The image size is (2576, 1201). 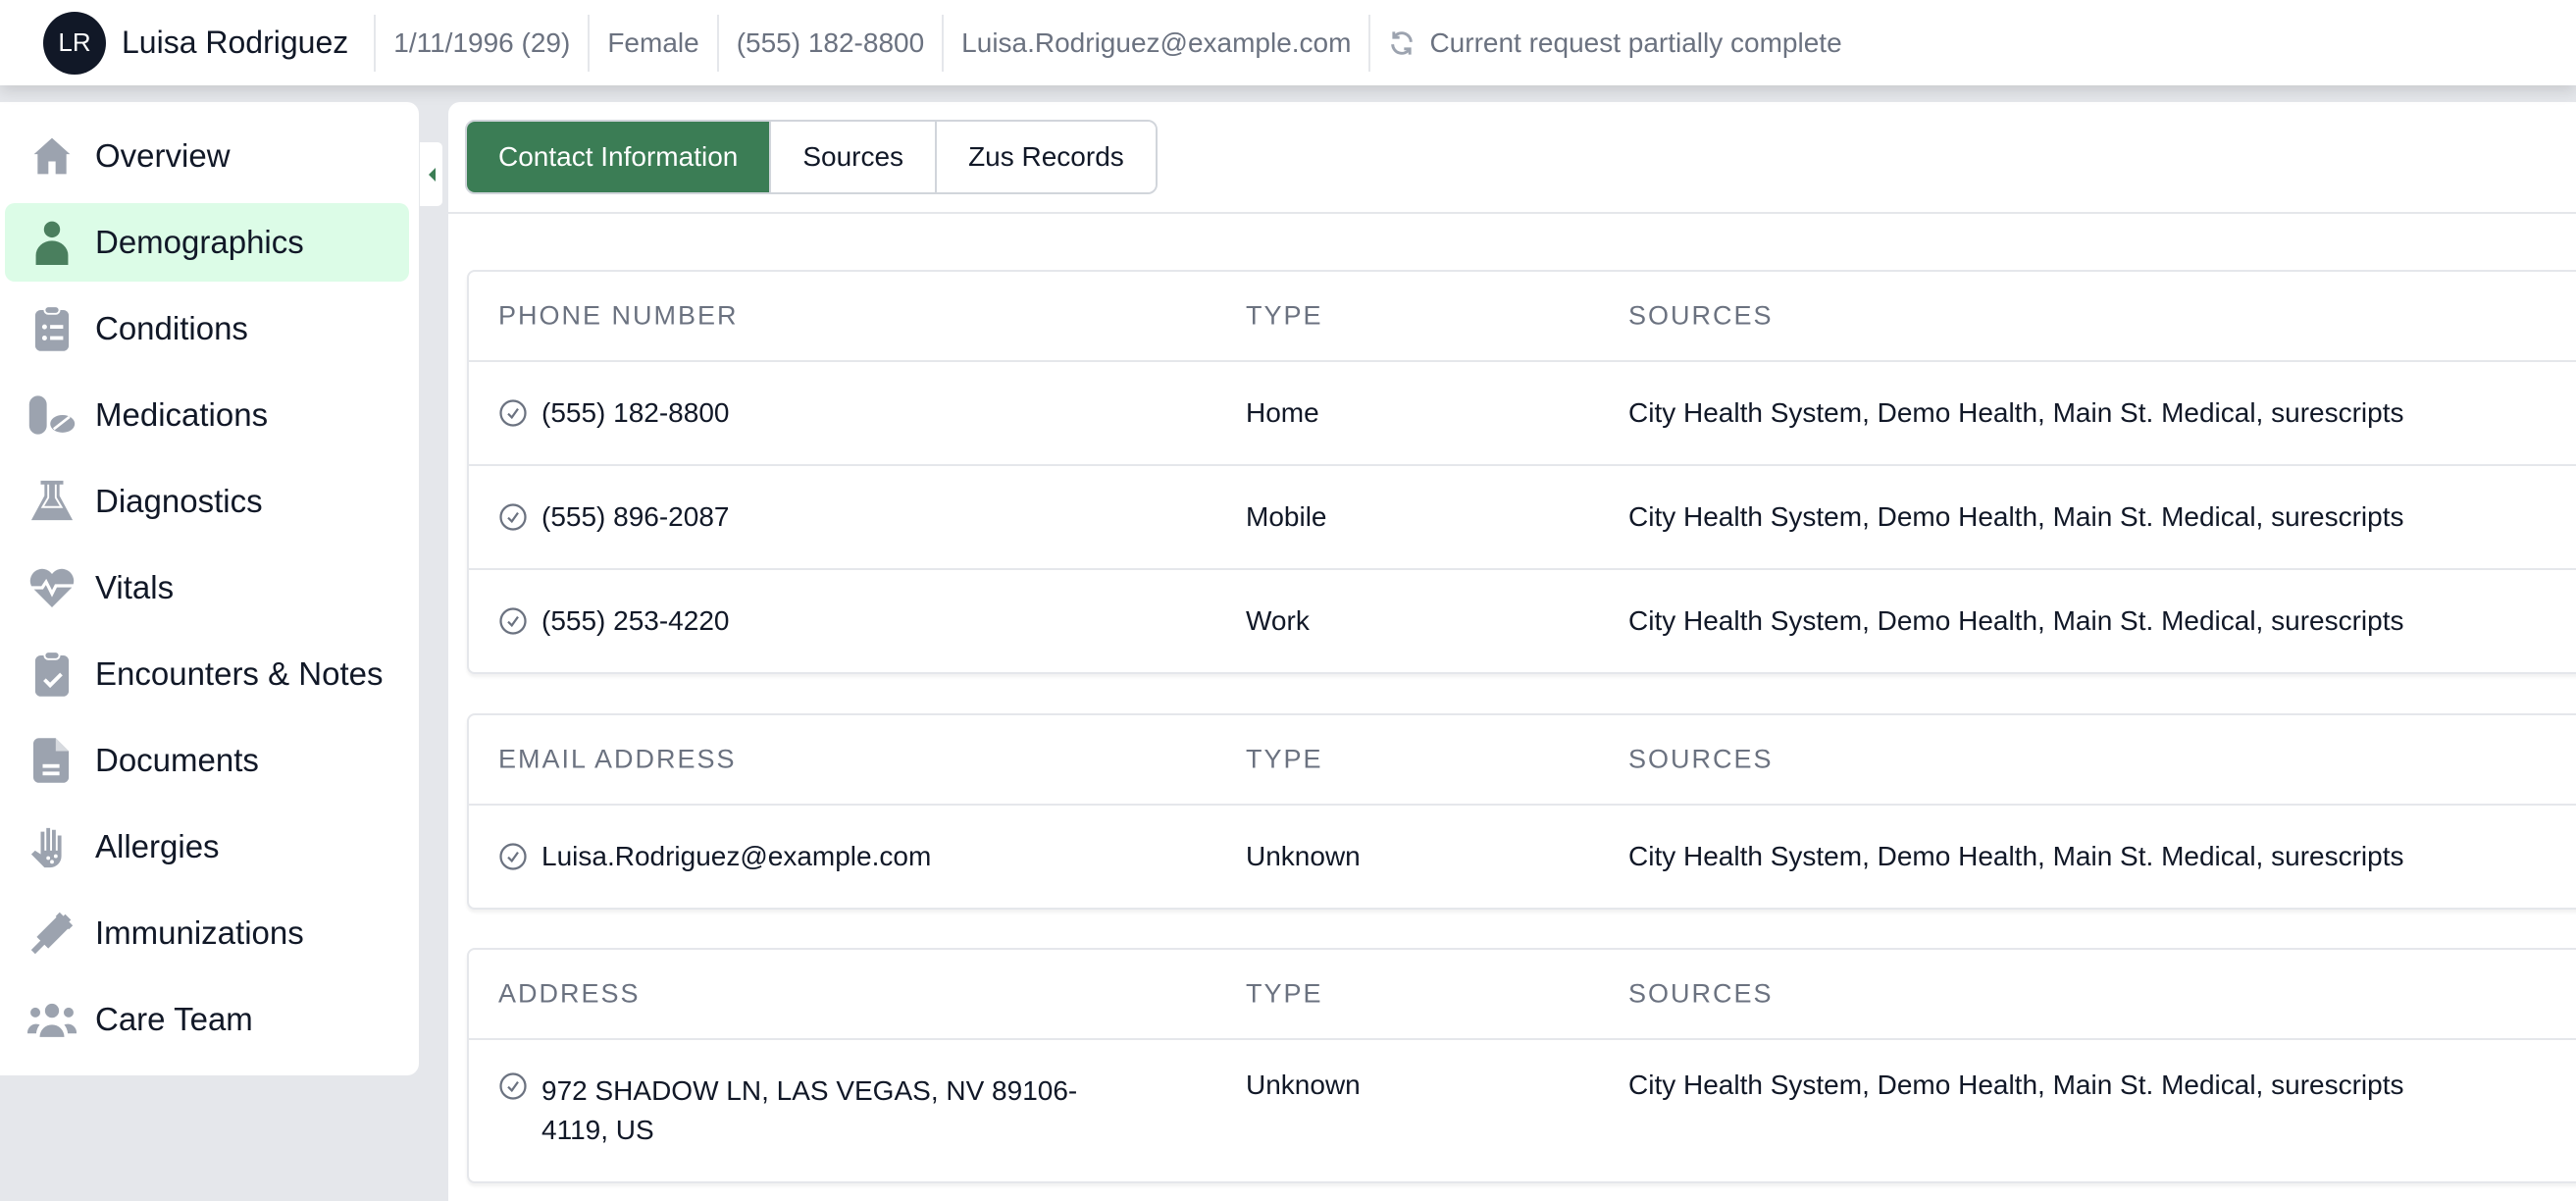 I want to click on type-cell: Home, so click(x=1282, y=412).